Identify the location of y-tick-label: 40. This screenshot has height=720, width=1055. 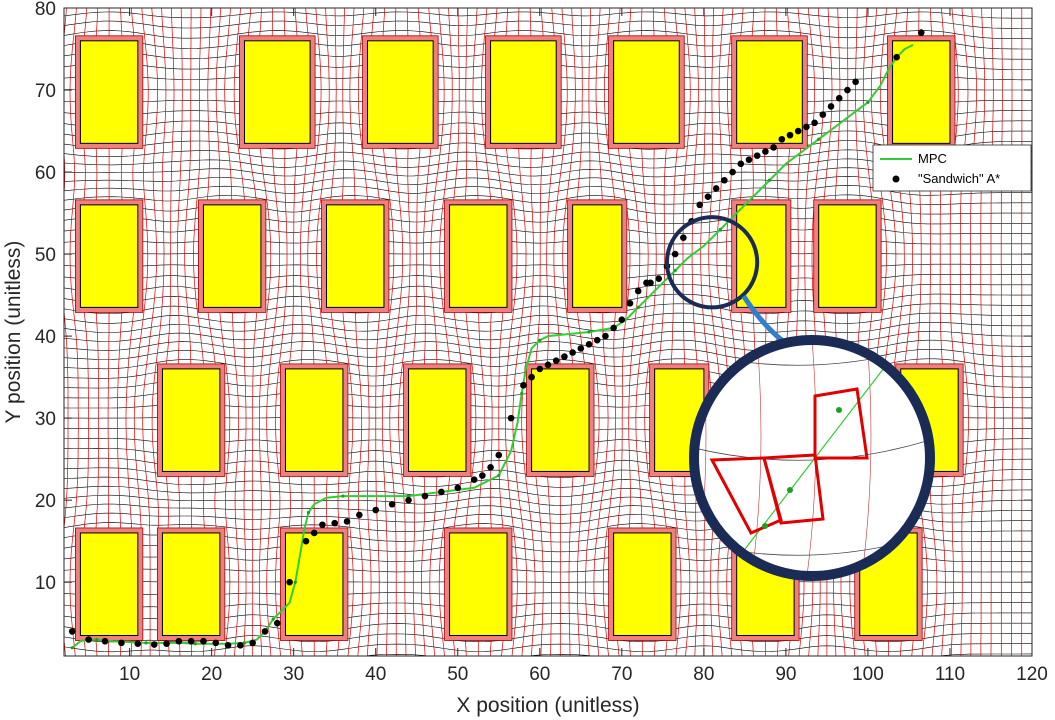
(45, 337).